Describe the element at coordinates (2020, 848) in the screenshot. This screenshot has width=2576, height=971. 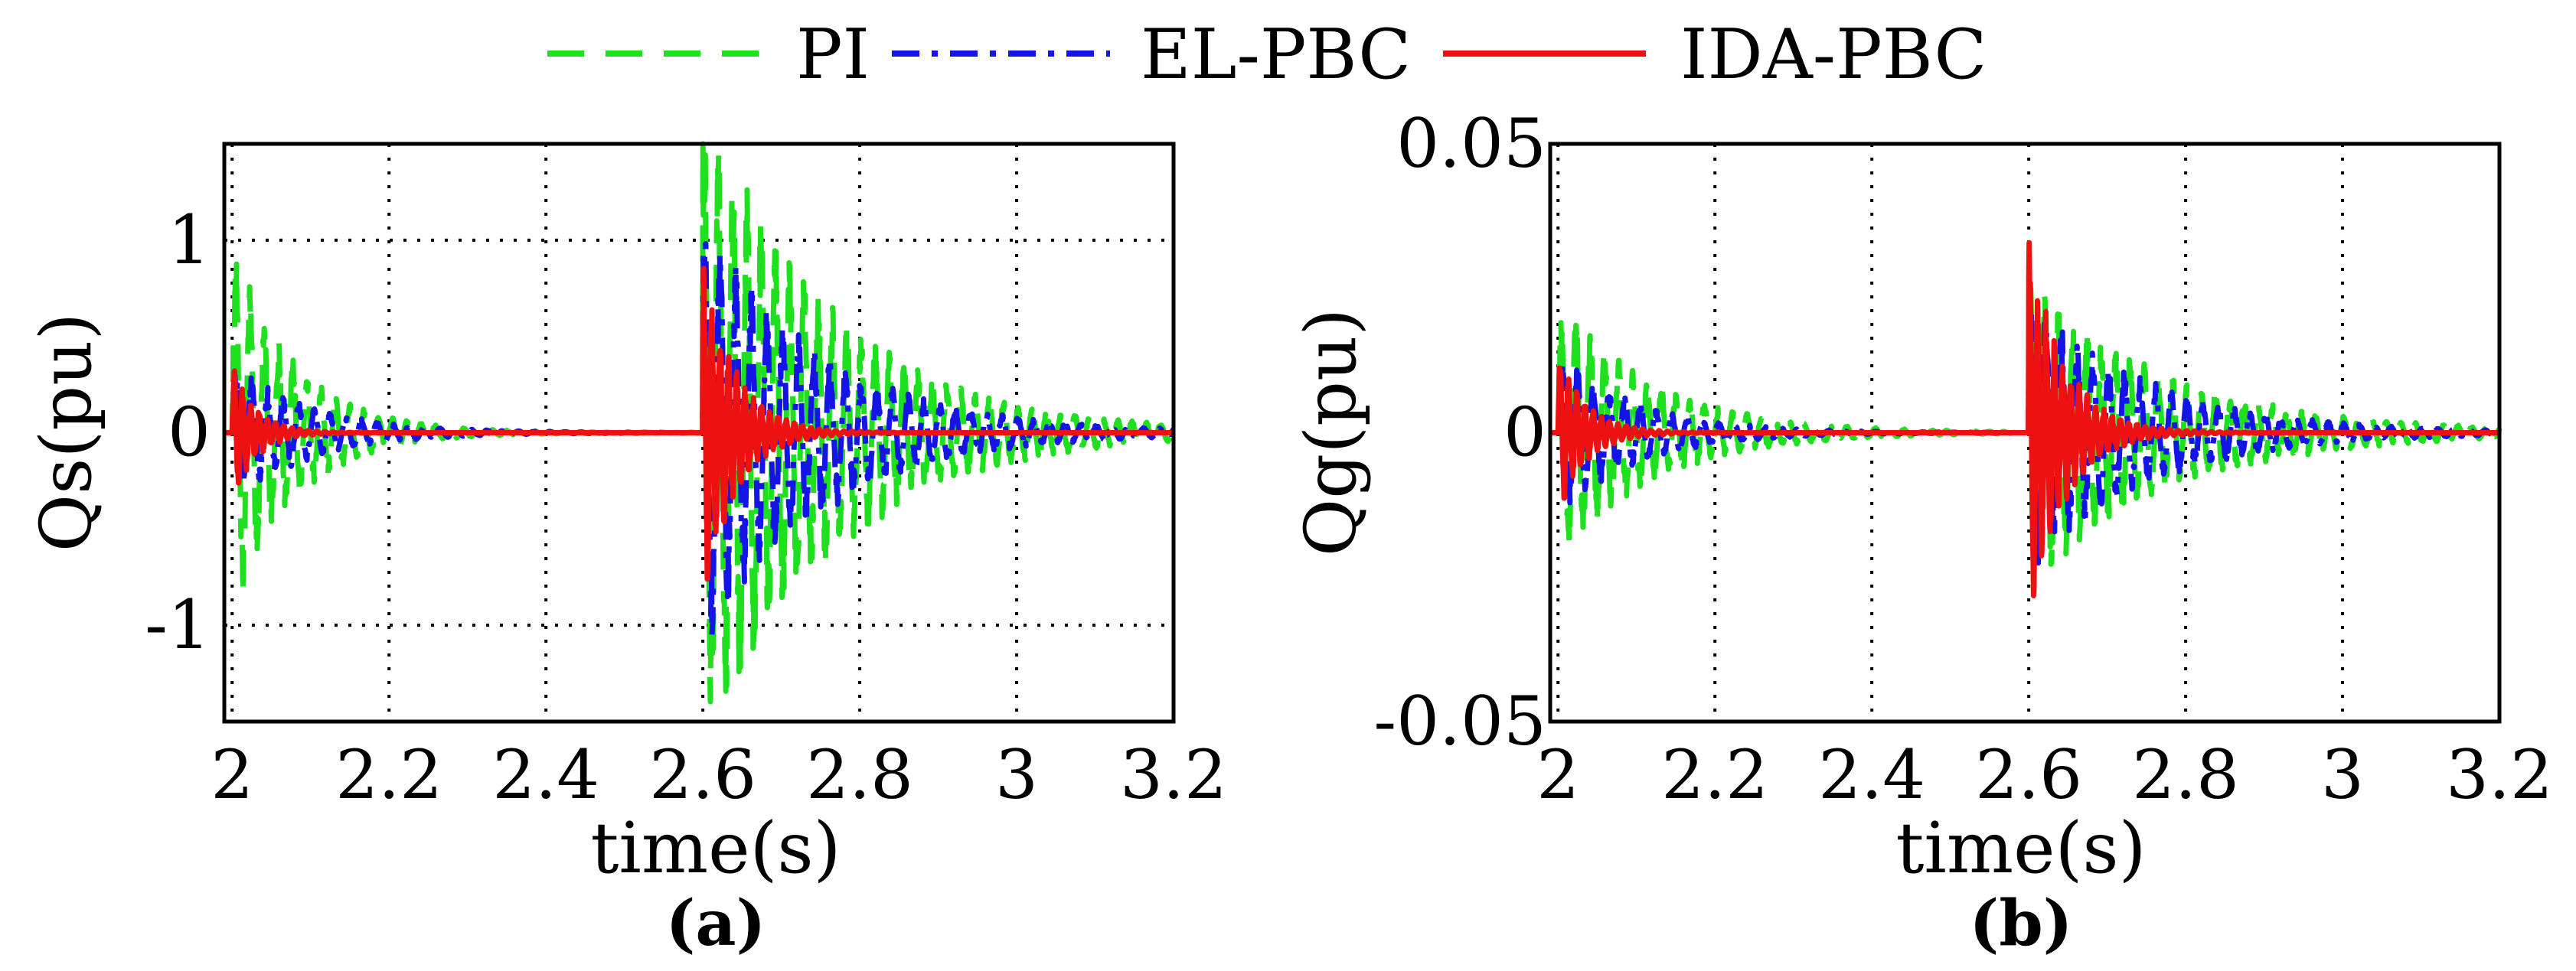
I see `panel-b-xlabel: time(s)` at that location.